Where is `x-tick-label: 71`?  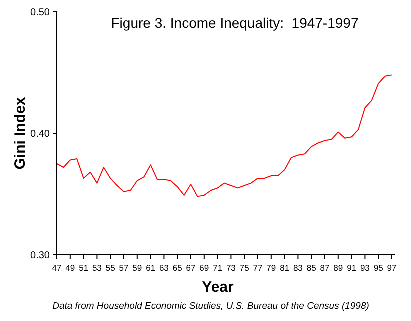 x-tick-label: 71 is located at coordinates (218, 268).